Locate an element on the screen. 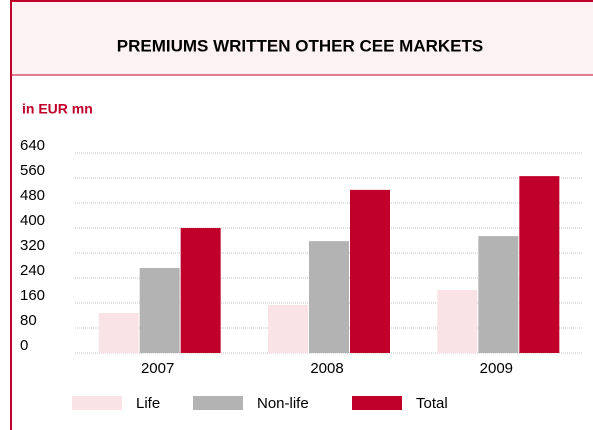  y-tick-label: 320 is located at coordinates (32, 245).